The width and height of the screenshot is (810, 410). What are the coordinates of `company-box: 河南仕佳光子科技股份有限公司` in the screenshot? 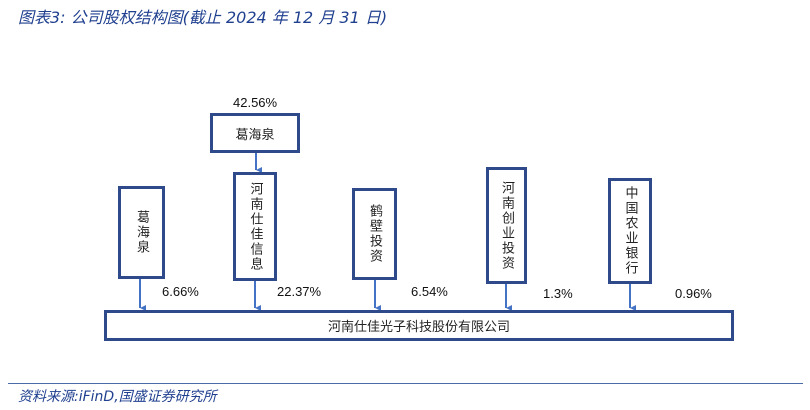 It's located at (419, 325).